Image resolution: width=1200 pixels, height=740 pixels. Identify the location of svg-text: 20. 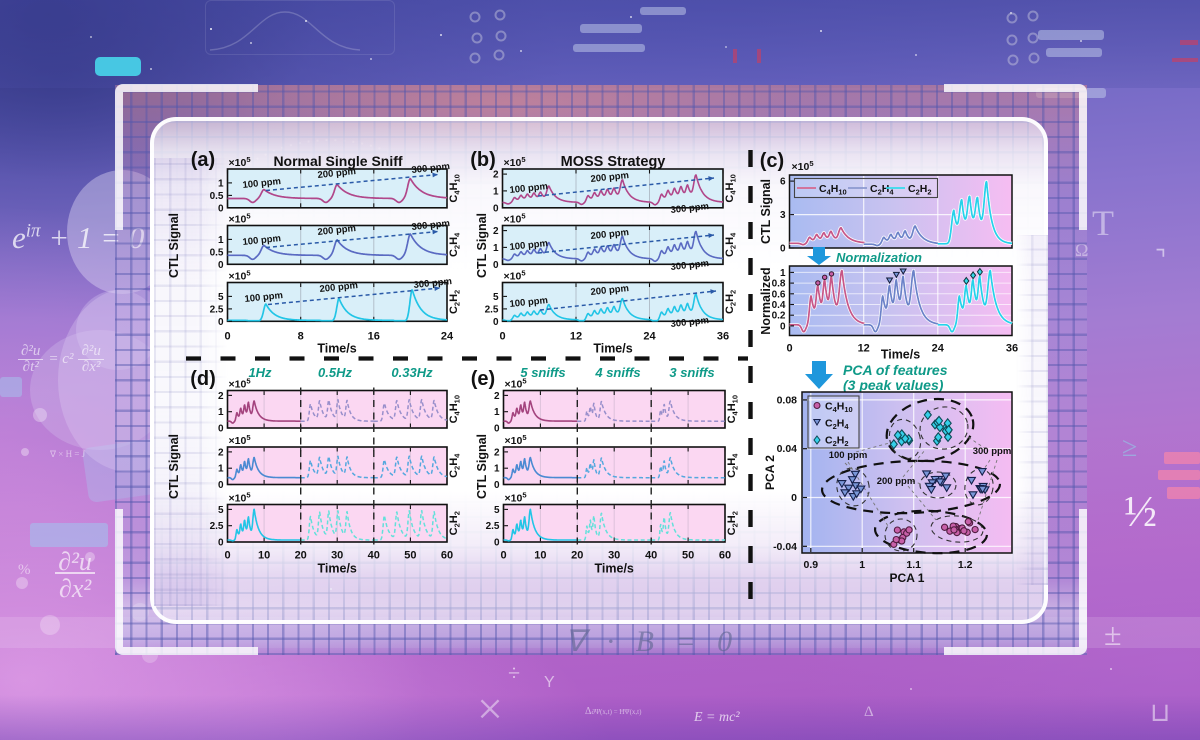
(577, 556).